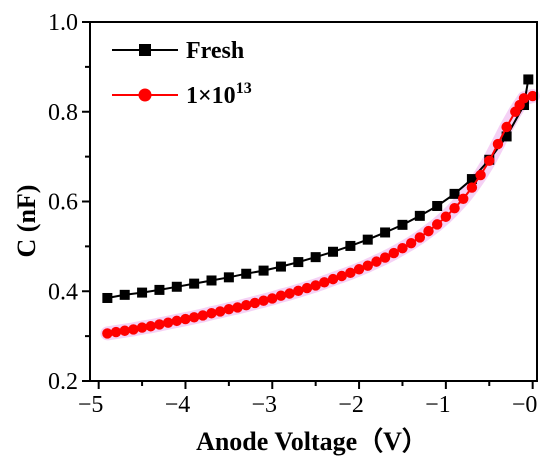  What do you see at coordinates (264, 405) in the screenshot?
I see `x-tick-label: −3` at bounding box center [264, 405].